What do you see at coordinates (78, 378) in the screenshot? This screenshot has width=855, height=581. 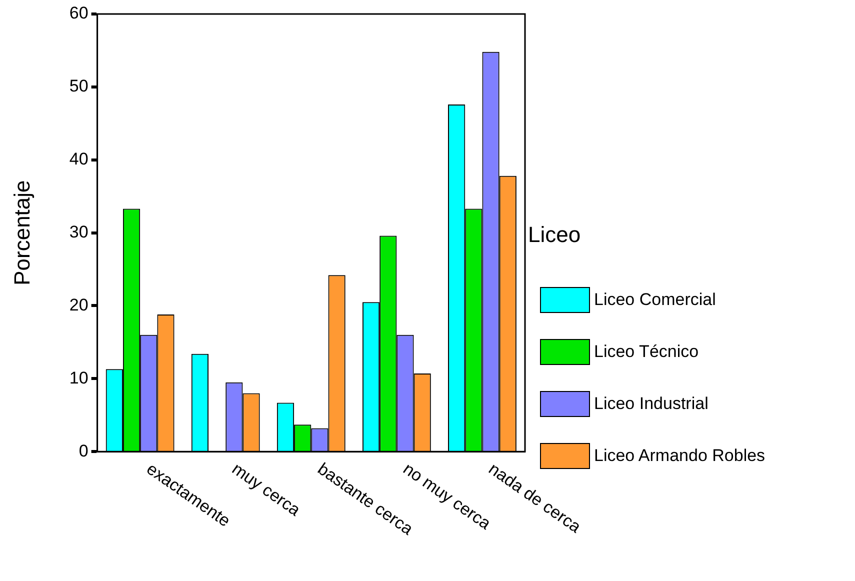 I see `y-tick-label: 10` at bounding box center [78, 378].